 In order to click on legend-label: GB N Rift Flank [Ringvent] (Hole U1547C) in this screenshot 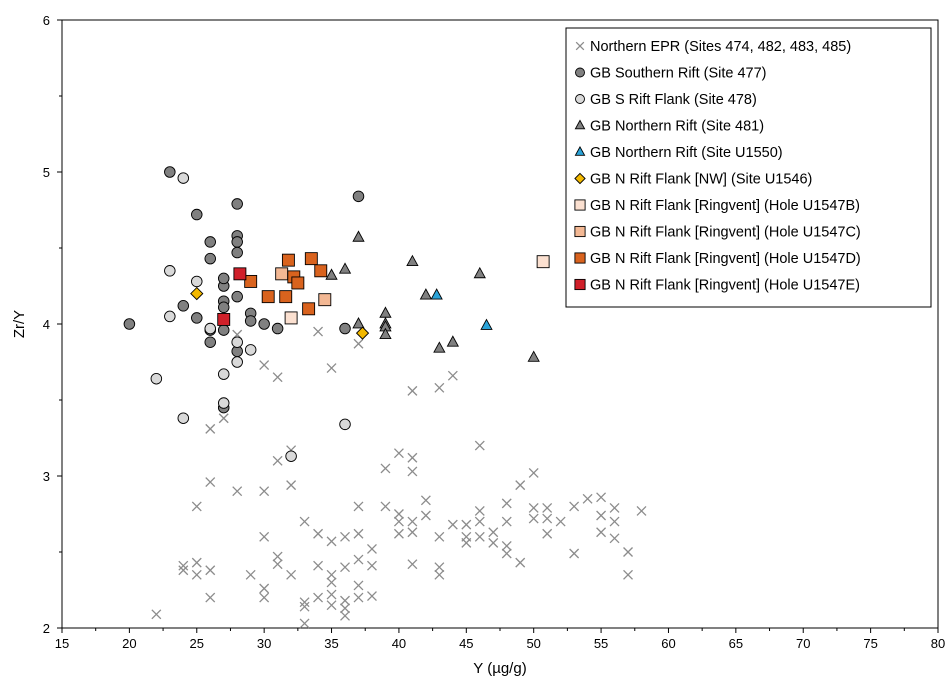, I will do `click(725, 233)`.